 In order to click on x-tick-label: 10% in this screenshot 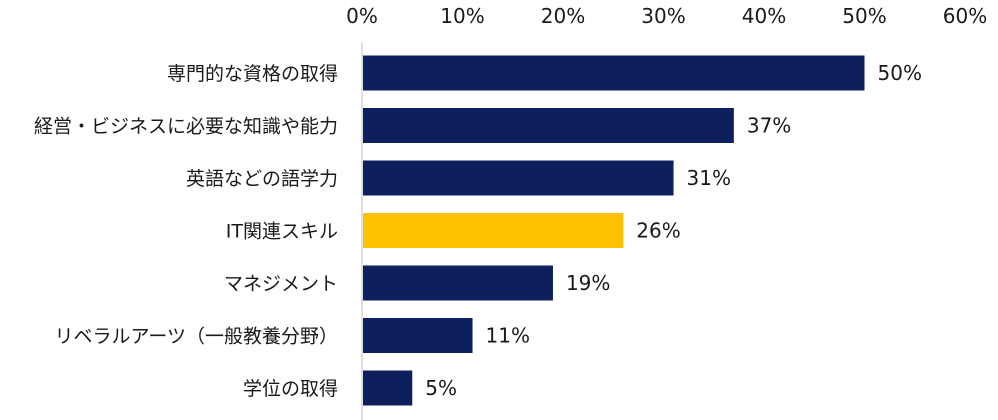, I will do `click(462, 16)`.